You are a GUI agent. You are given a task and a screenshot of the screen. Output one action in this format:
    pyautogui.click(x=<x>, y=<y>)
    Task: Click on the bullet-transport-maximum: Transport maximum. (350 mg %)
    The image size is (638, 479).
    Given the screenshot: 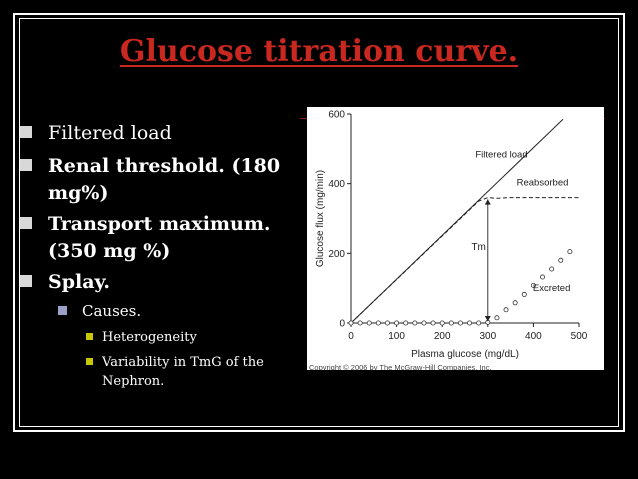 What is the action you would take?
    pyautogui.click(x=160, y=238)
    